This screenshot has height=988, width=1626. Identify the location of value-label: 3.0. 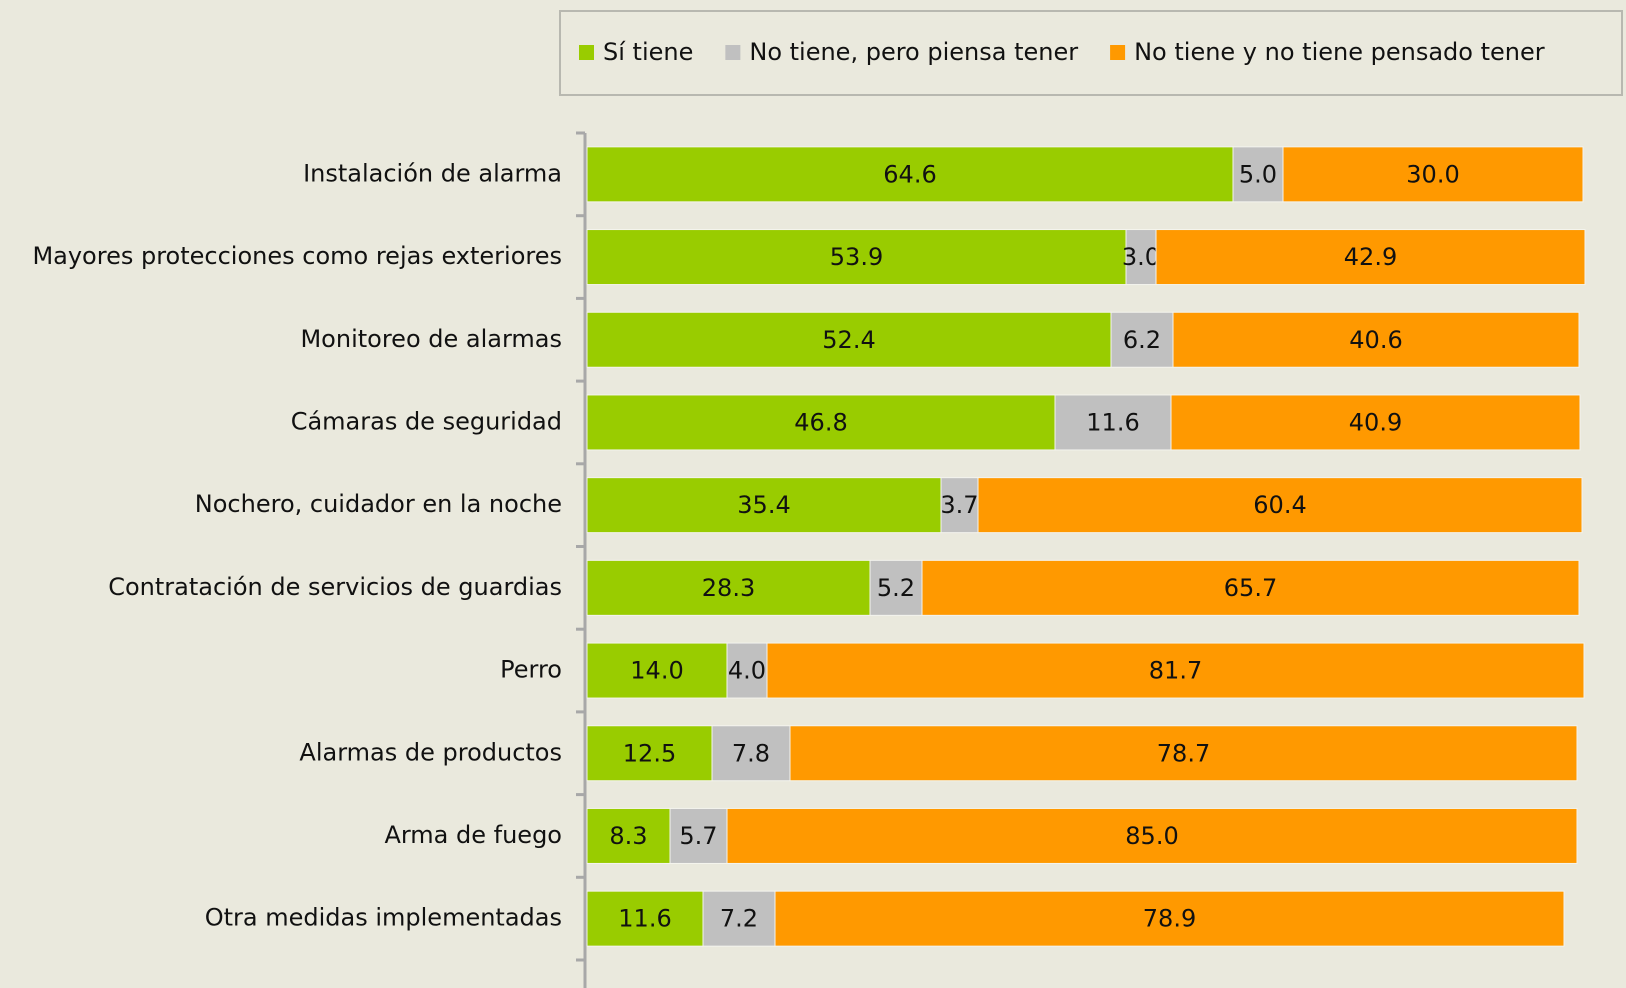
(1141, 257).